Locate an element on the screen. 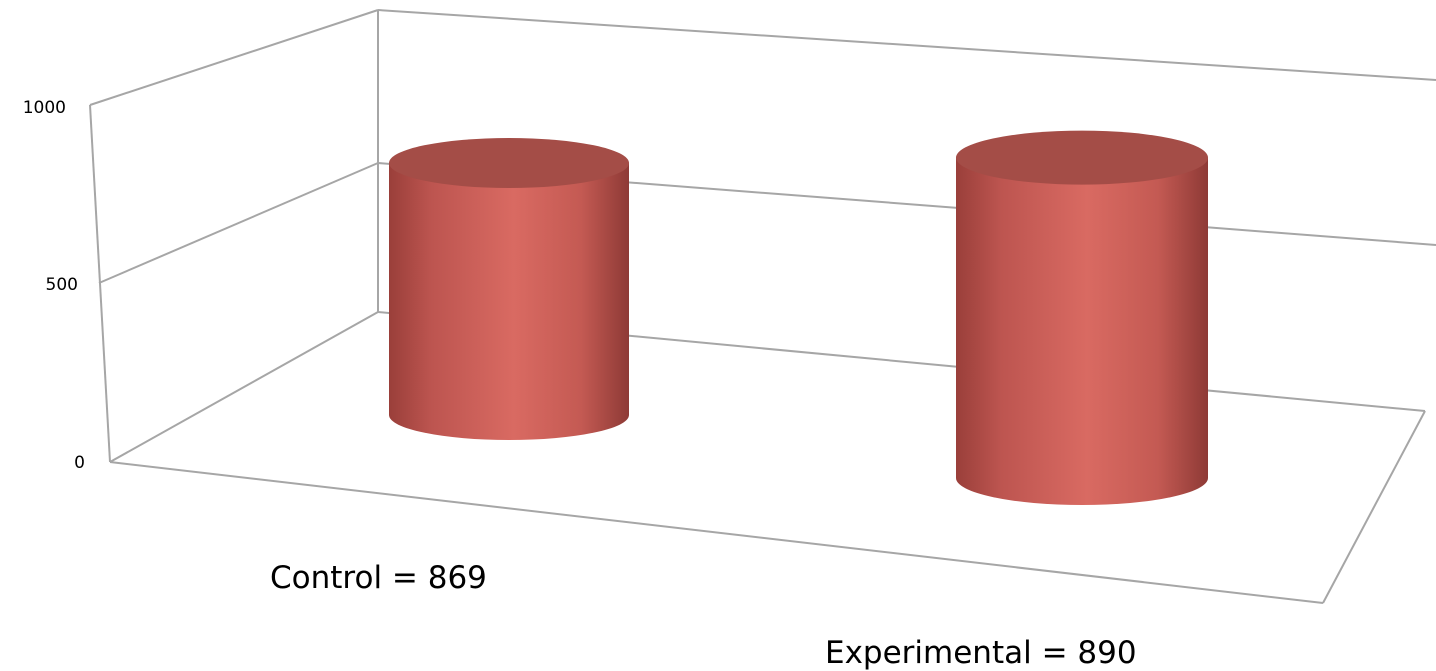 Image resolution: width=1436 pixels, height=671 pixels. category-label-control: Control = 869 is located at coordinates (378, 578).